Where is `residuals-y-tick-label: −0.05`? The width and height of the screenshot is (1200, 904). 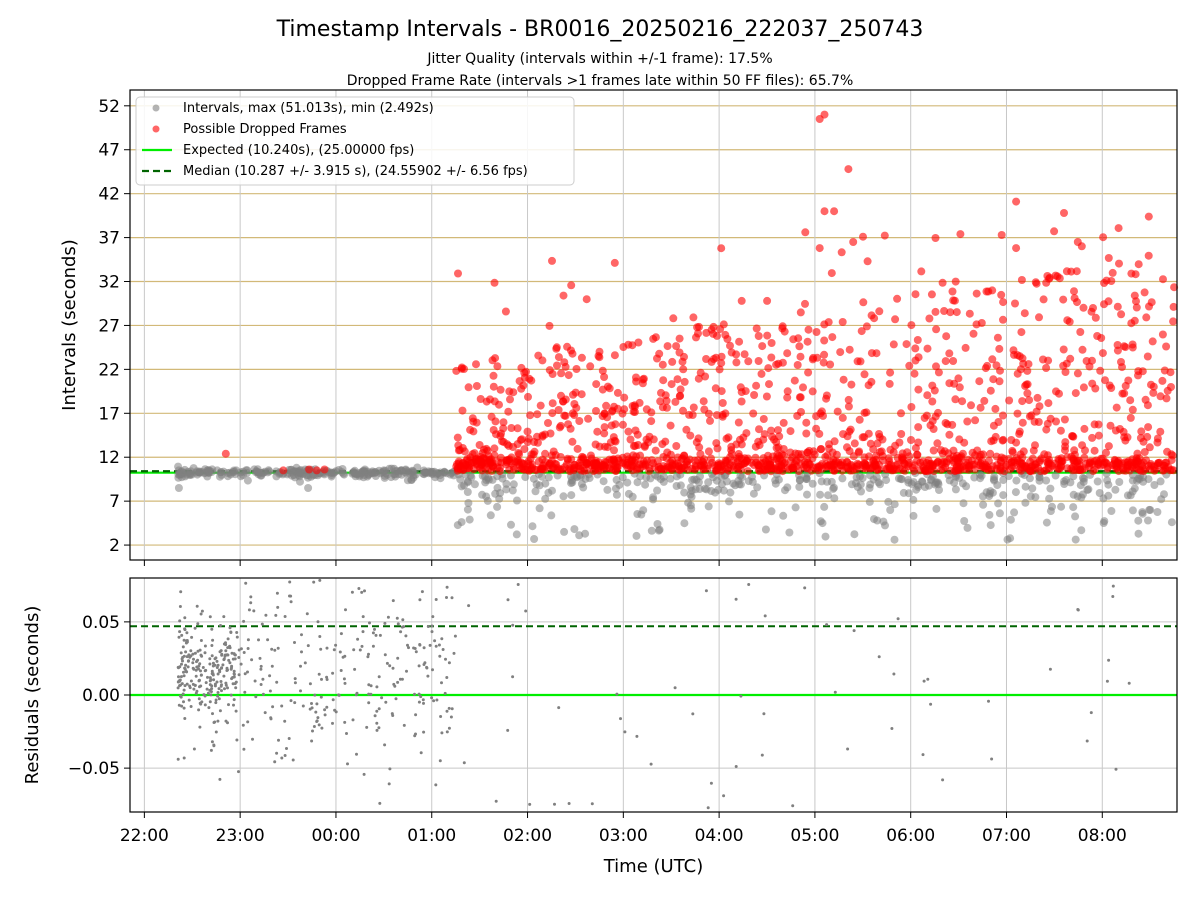
residuals-y-tick-label: −0.05 is located at coordinates (94, 769).